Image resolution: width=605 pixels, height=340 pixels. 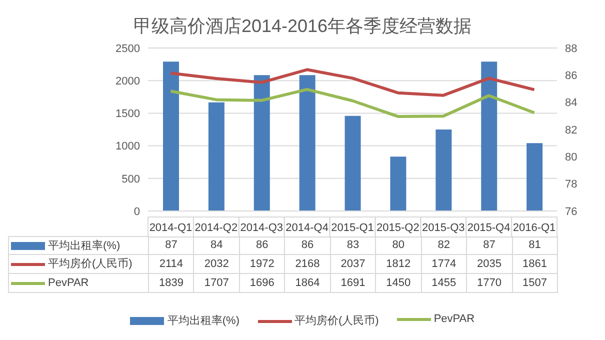 What do you see at coordinates (398, 283) in the screenshot?
I see `data-label: 1450` at bounding box center [398, 283].